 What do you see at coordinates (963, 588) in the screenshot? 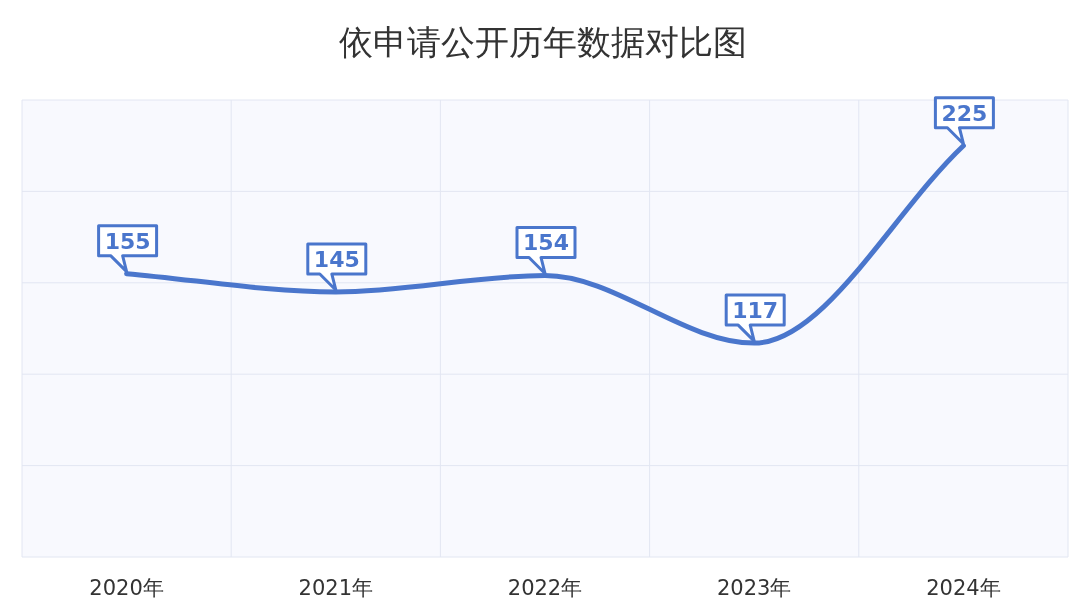
I see `x-tick-label: 2024年` at bounding box center [963, 588].